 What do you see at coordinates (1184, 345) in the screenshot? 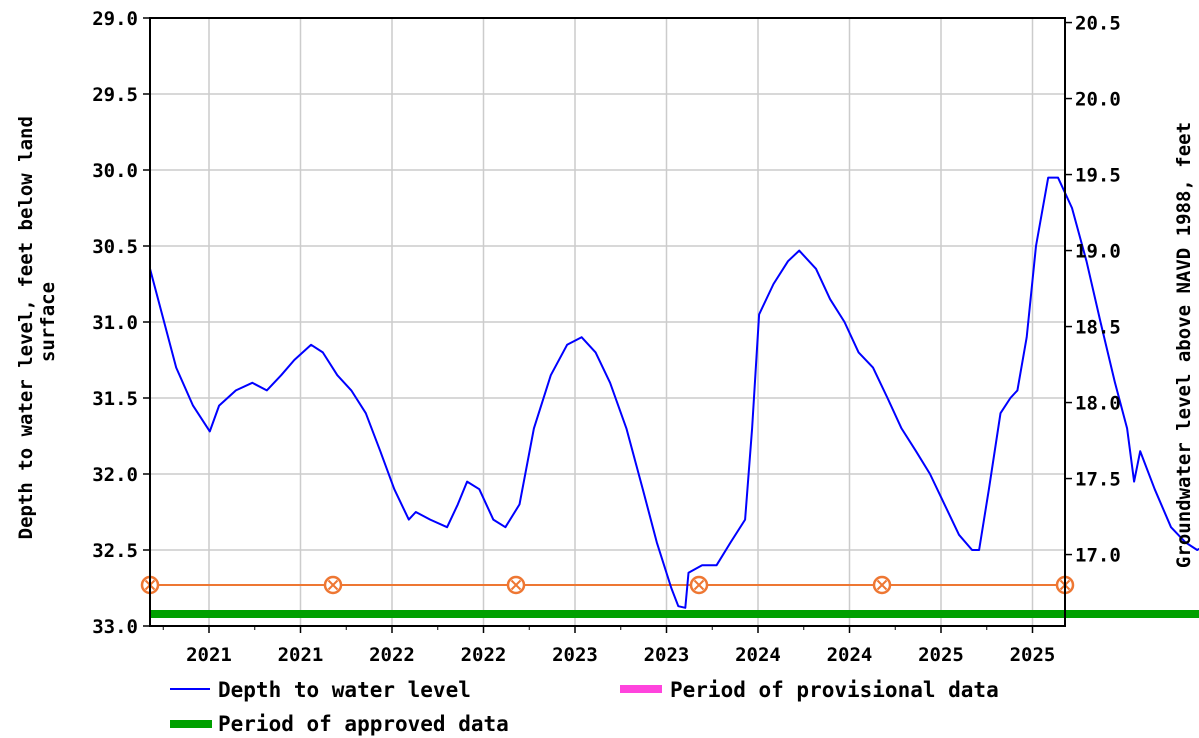
I see `y-right-axis-title: Groundwater level above NAVD 1988, feet` at bounding box center [1184, 345].